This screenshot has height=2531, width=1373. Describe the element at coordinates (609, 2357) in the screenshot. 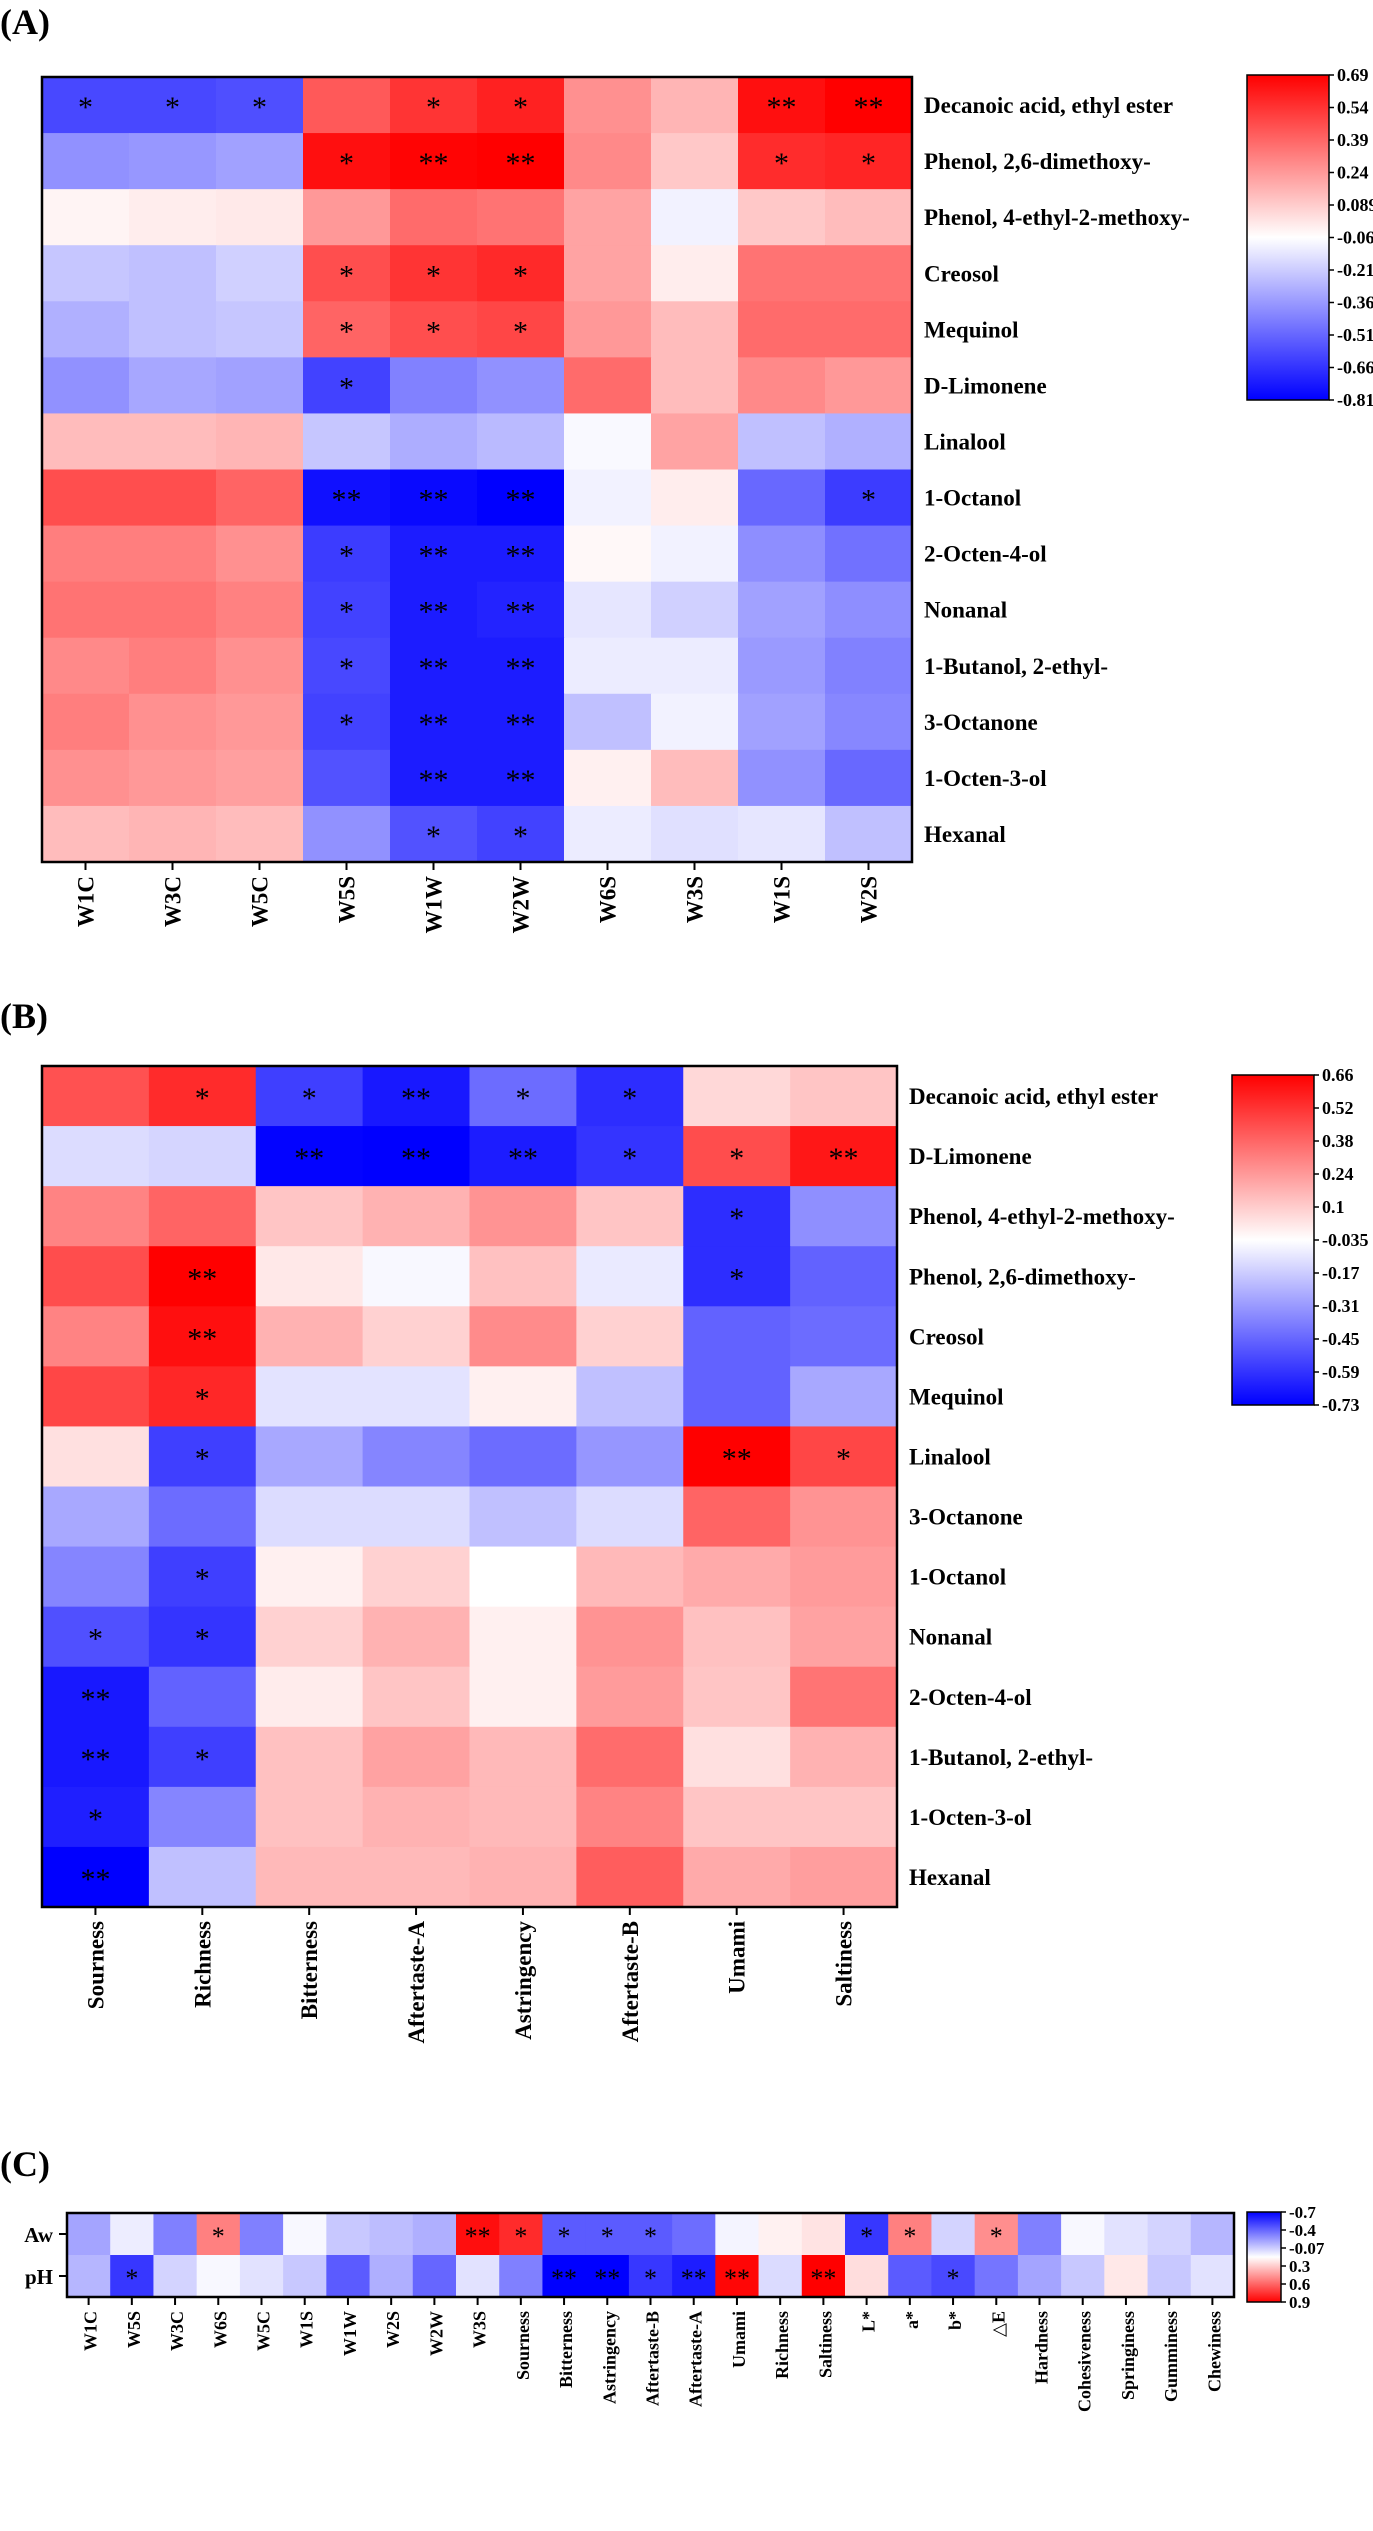

I see `column-label: Astringency` at that location.